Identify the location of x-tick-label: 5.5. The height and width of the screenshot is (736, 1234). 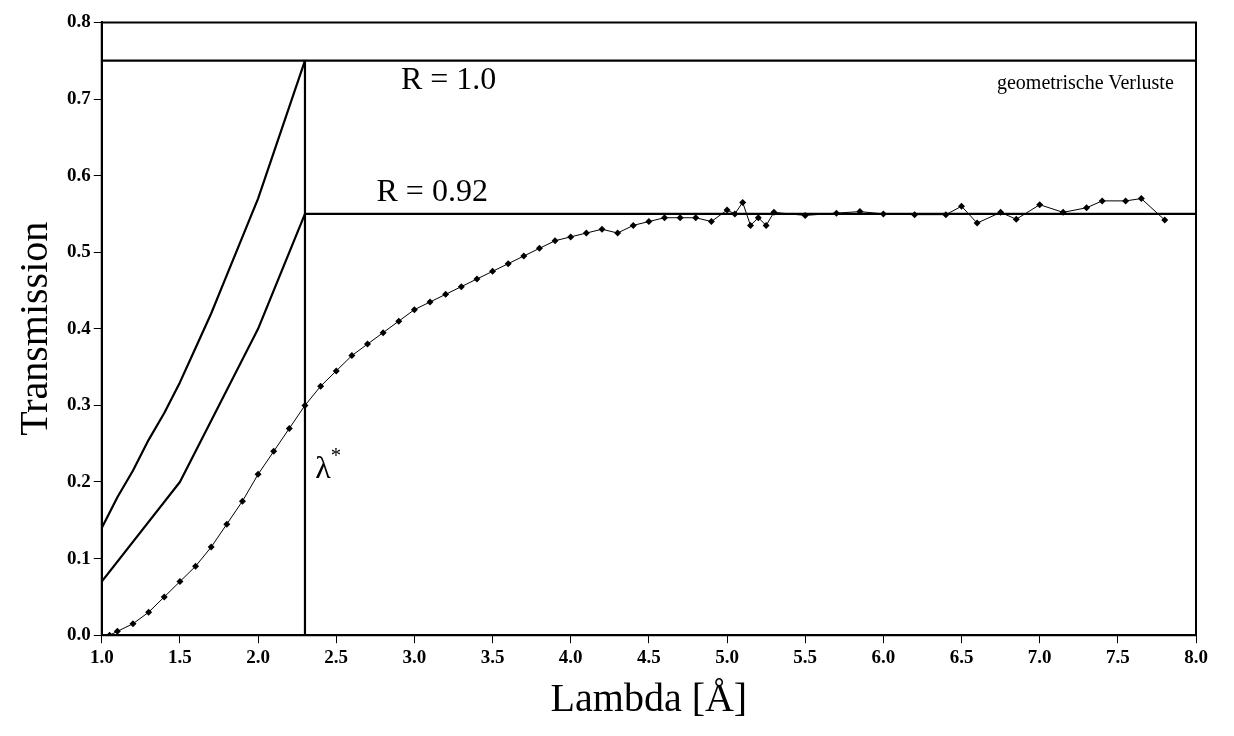
(805, 656).